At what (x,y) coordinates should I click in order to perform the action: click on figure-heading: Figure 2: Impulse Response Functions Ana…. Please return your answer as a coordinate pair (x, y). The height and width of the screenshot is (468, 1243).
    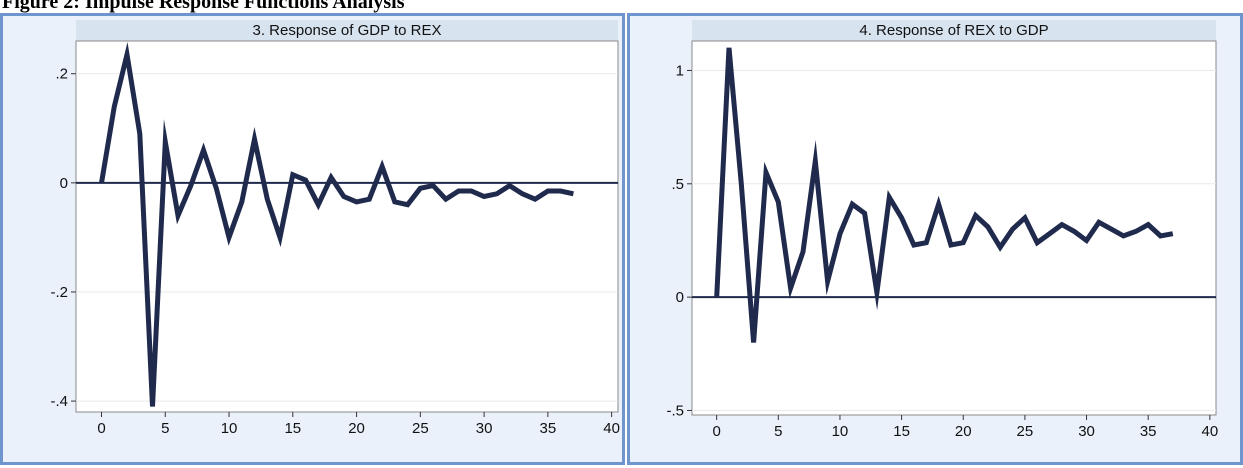
    Looking at the image, I should click on (203, 6).